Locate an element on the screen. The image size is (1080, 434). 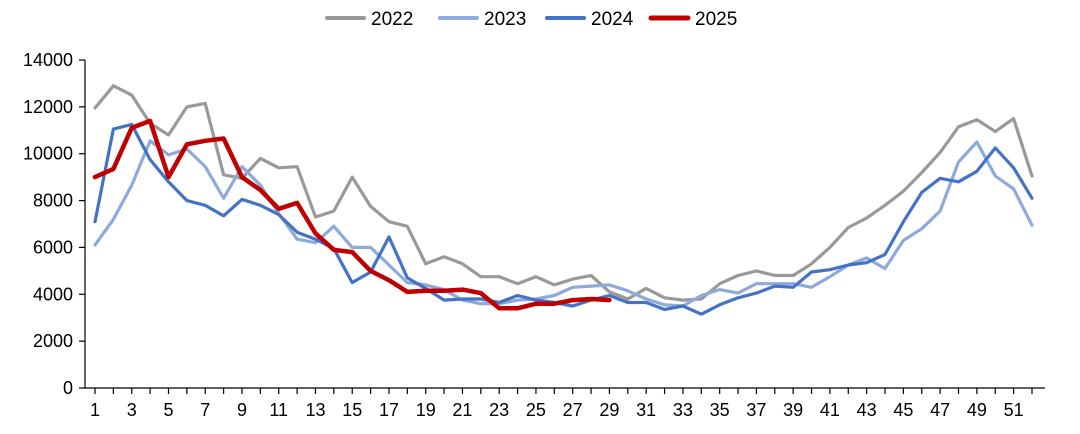
y-tick-label: 6000 is located at coordinates (53, 247).